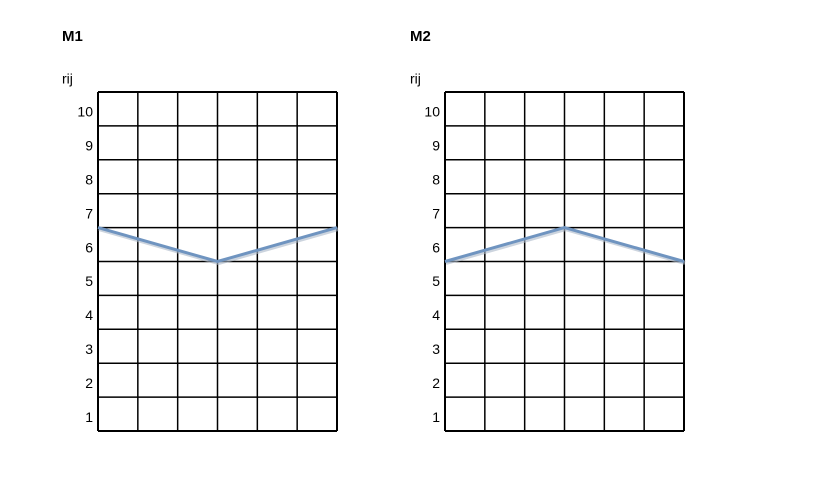  I want to click on chart-title: M2, so click(420, 36).